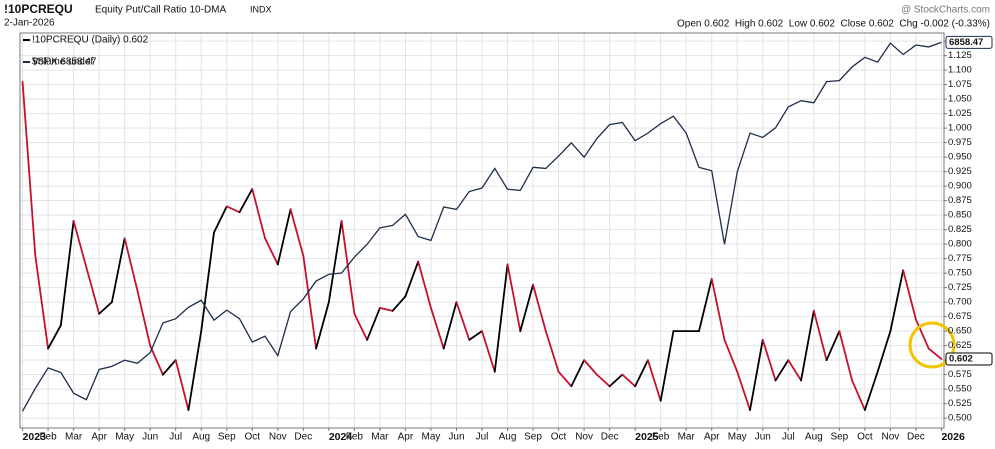 The width and height of the screenshot is (995, 449). What do you see at coordinates (38, 9) in the screenshot?
I see `symbol: !10PCREQU` at bounding box center [38, 9].